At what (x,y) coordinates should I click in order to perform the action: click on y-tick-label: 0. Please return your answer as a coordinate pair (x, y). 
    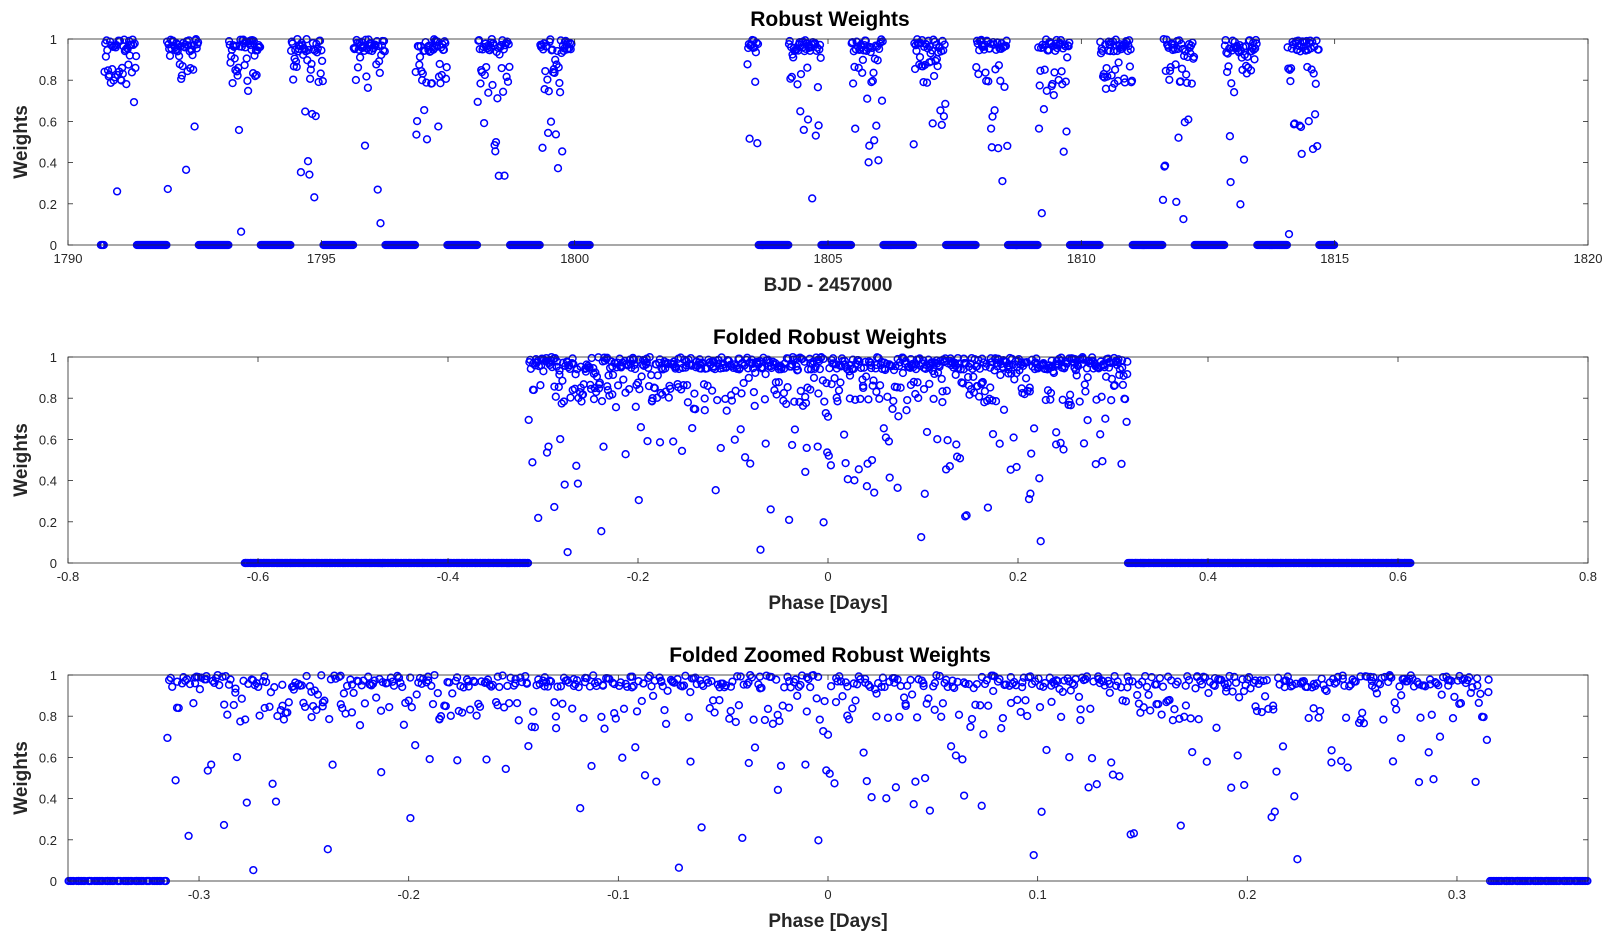
    Looking at the image, I should click on (53, 563).